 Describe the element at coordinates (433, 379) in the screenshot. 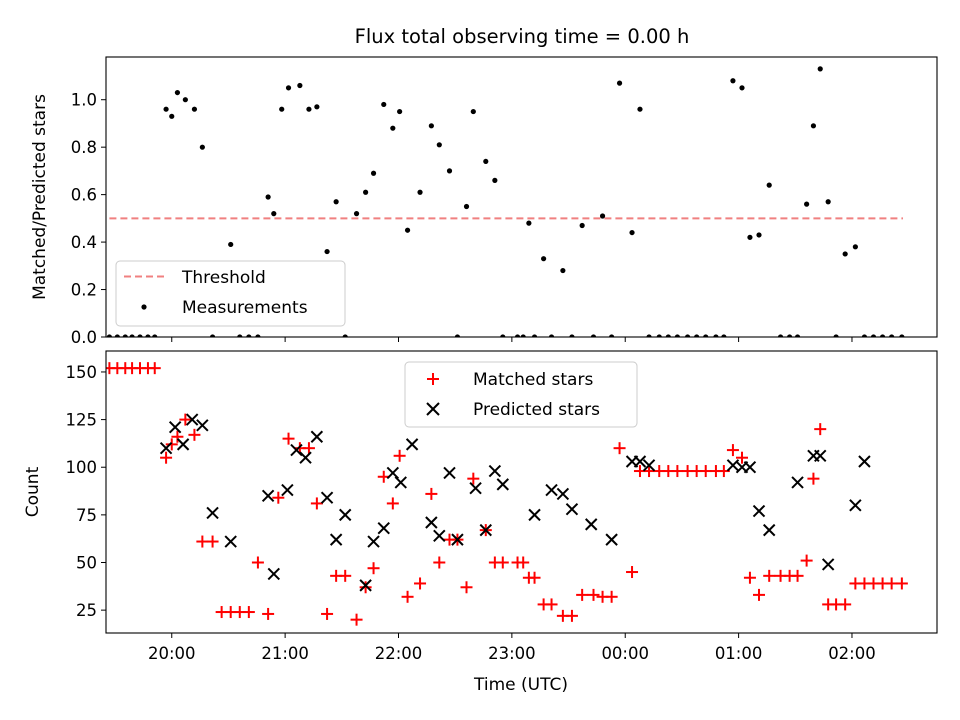

I see `legend-matched-swatch` at that location.